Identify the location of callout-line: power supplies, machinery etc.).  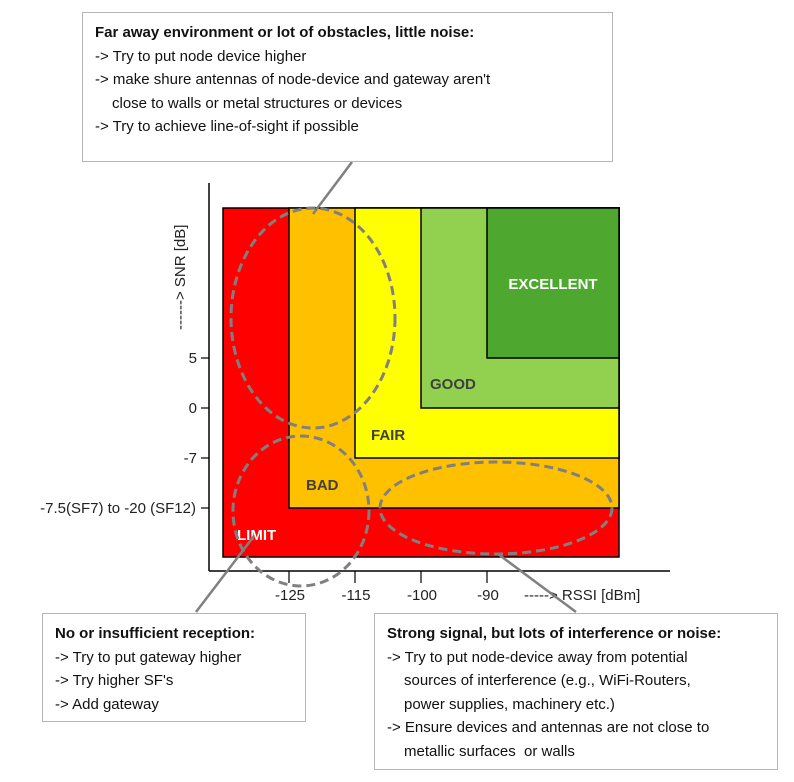
(509, 704).